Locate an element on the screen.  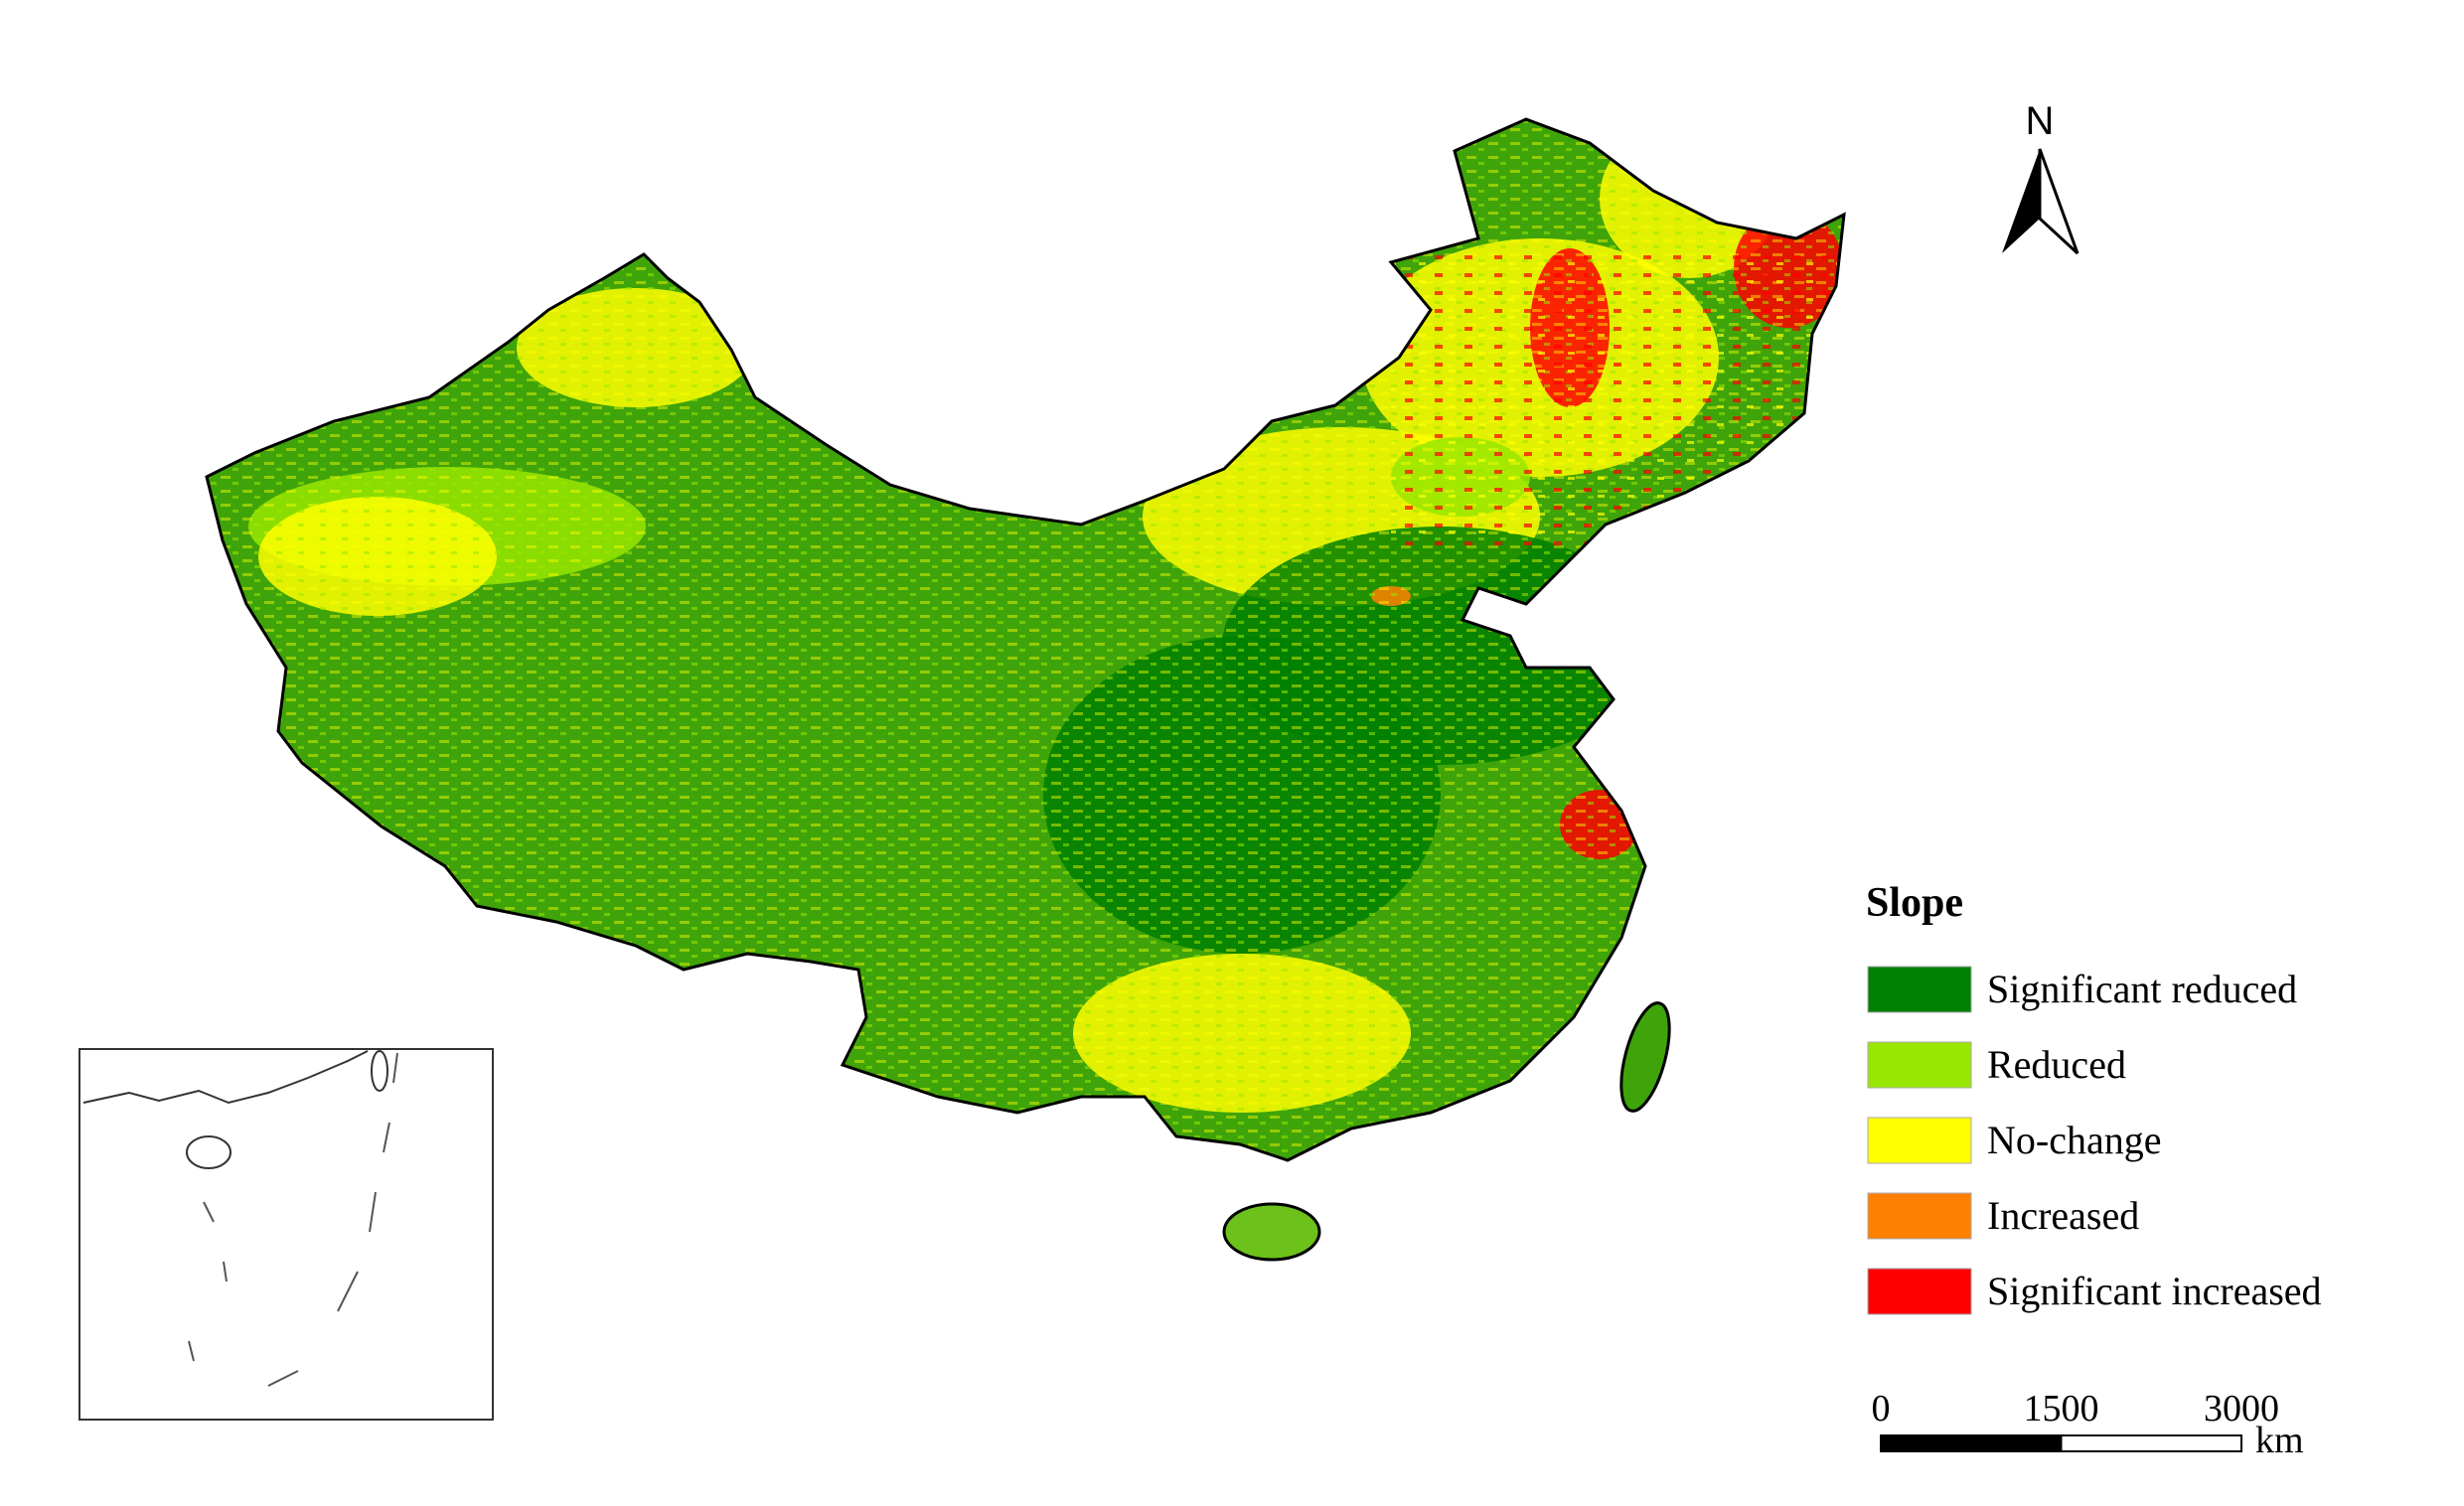
texture is located at coordinates (1618, 397).